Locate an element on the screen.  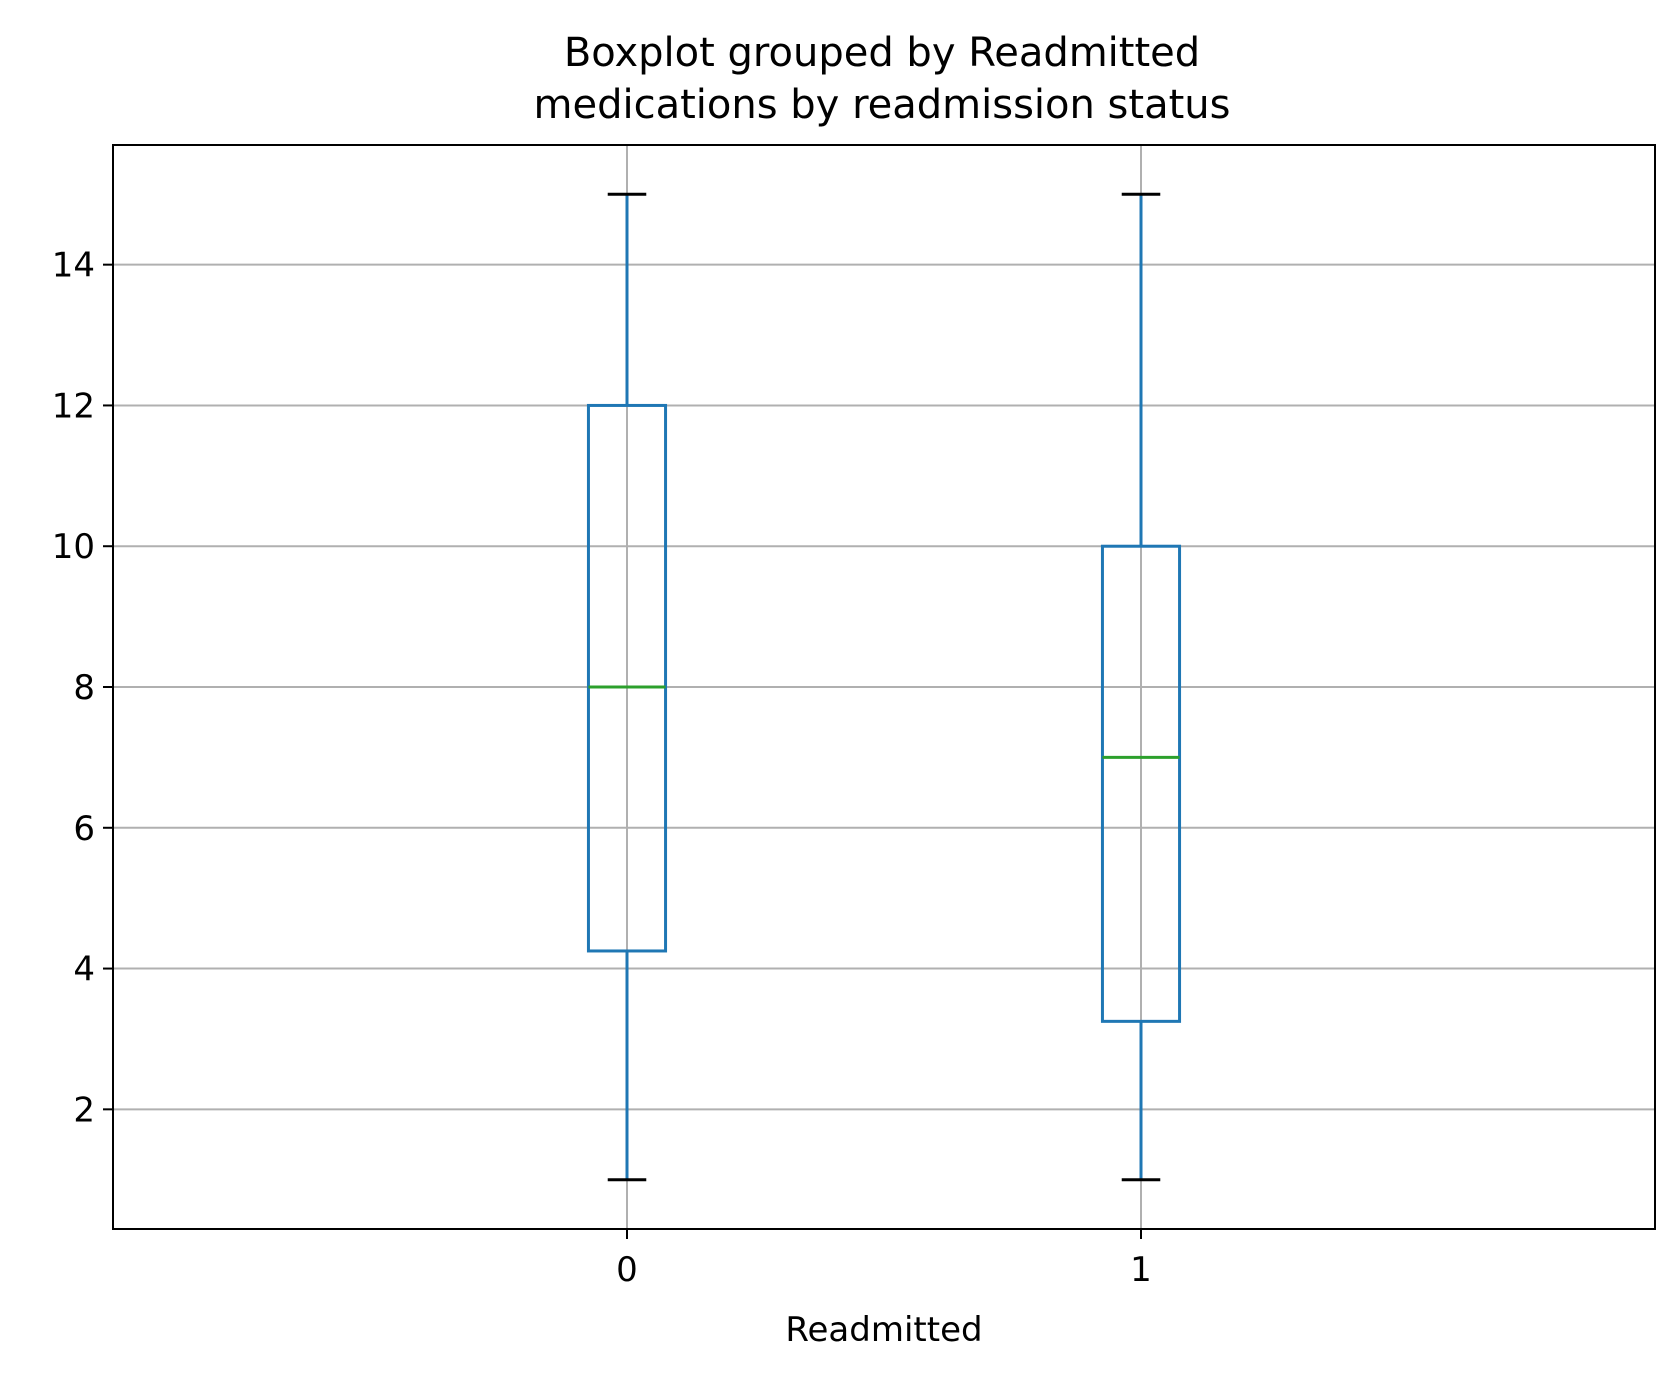
y-tick-label: 2 is located at coordinates (84, 1110).